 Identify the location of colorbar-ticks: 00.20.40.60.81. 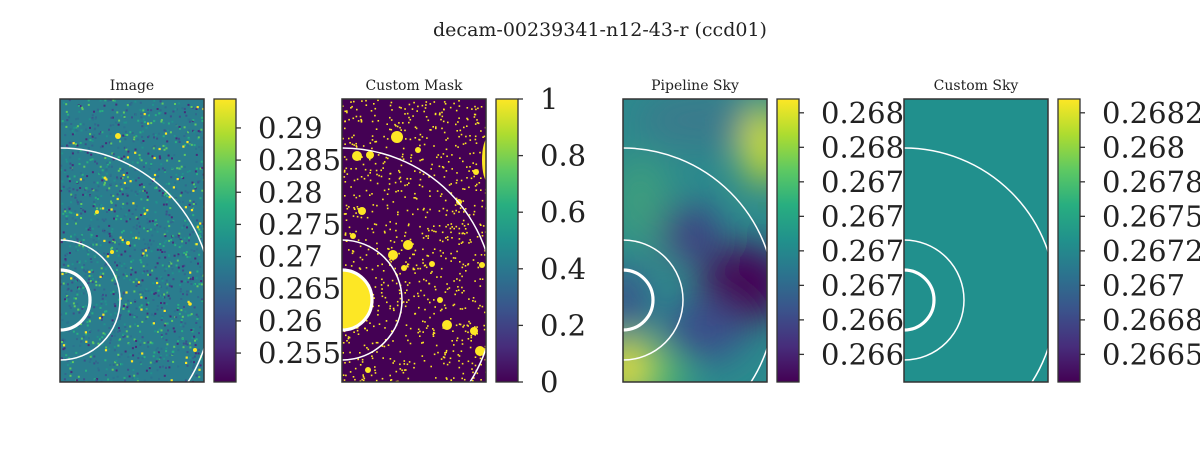
(552, 240).